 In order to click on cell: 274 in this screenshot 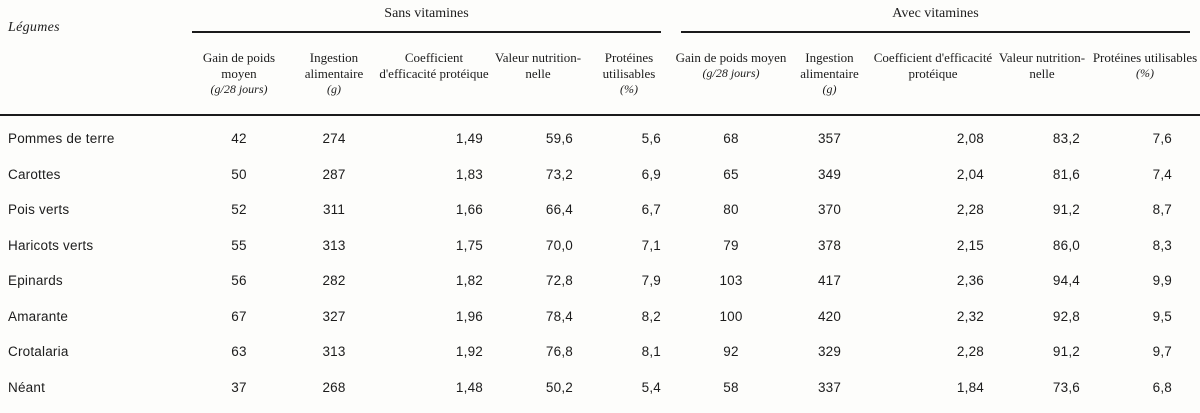, I will do `click(334, 139)`.